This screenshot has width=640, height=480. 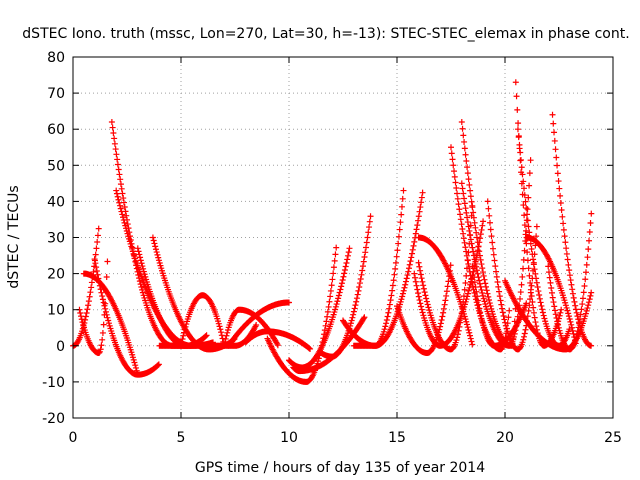 What do you see at coordinates (53, 383) in the screenshot?
I see `y-tick-label: -10` at bounding box center [53, 383].